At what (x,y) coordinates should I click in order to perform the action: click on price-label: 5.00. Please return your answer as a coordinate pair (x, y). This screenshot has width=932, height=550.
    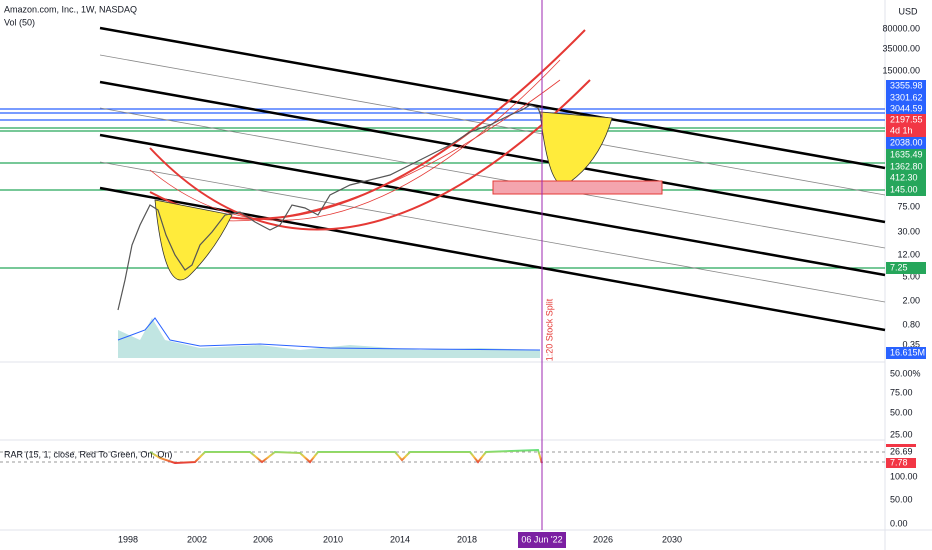
    Looking at the image, I should click on (911, 276).